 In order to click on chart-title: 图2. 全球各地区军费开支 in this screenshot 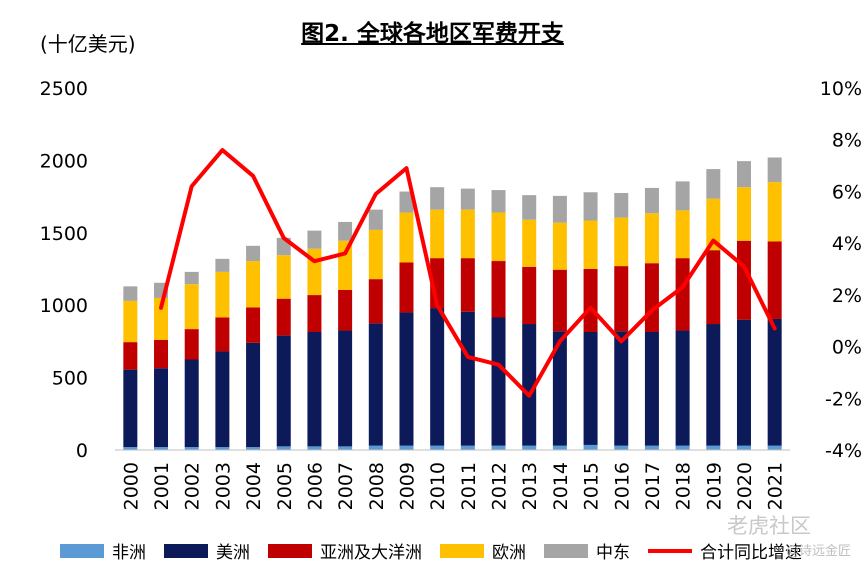, I will do `click(432, 34)`.